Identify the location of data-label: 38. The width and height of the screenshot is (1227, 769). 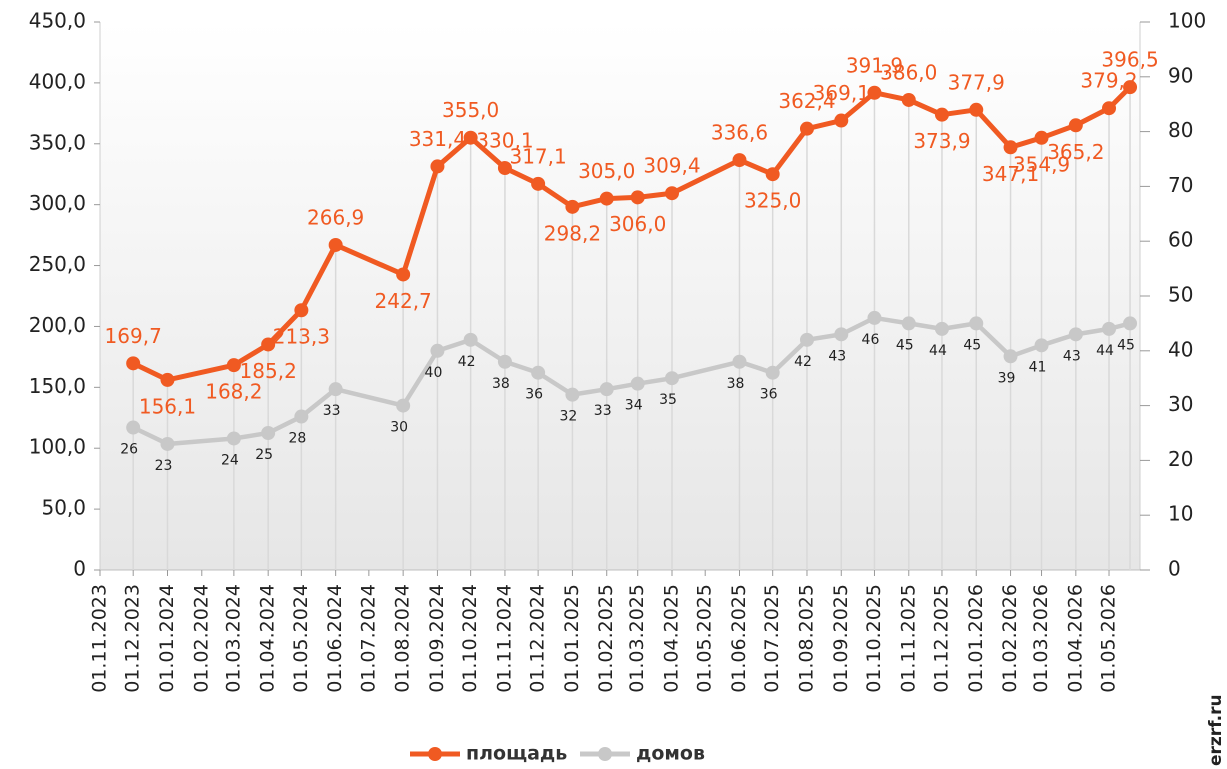
(501, 384).